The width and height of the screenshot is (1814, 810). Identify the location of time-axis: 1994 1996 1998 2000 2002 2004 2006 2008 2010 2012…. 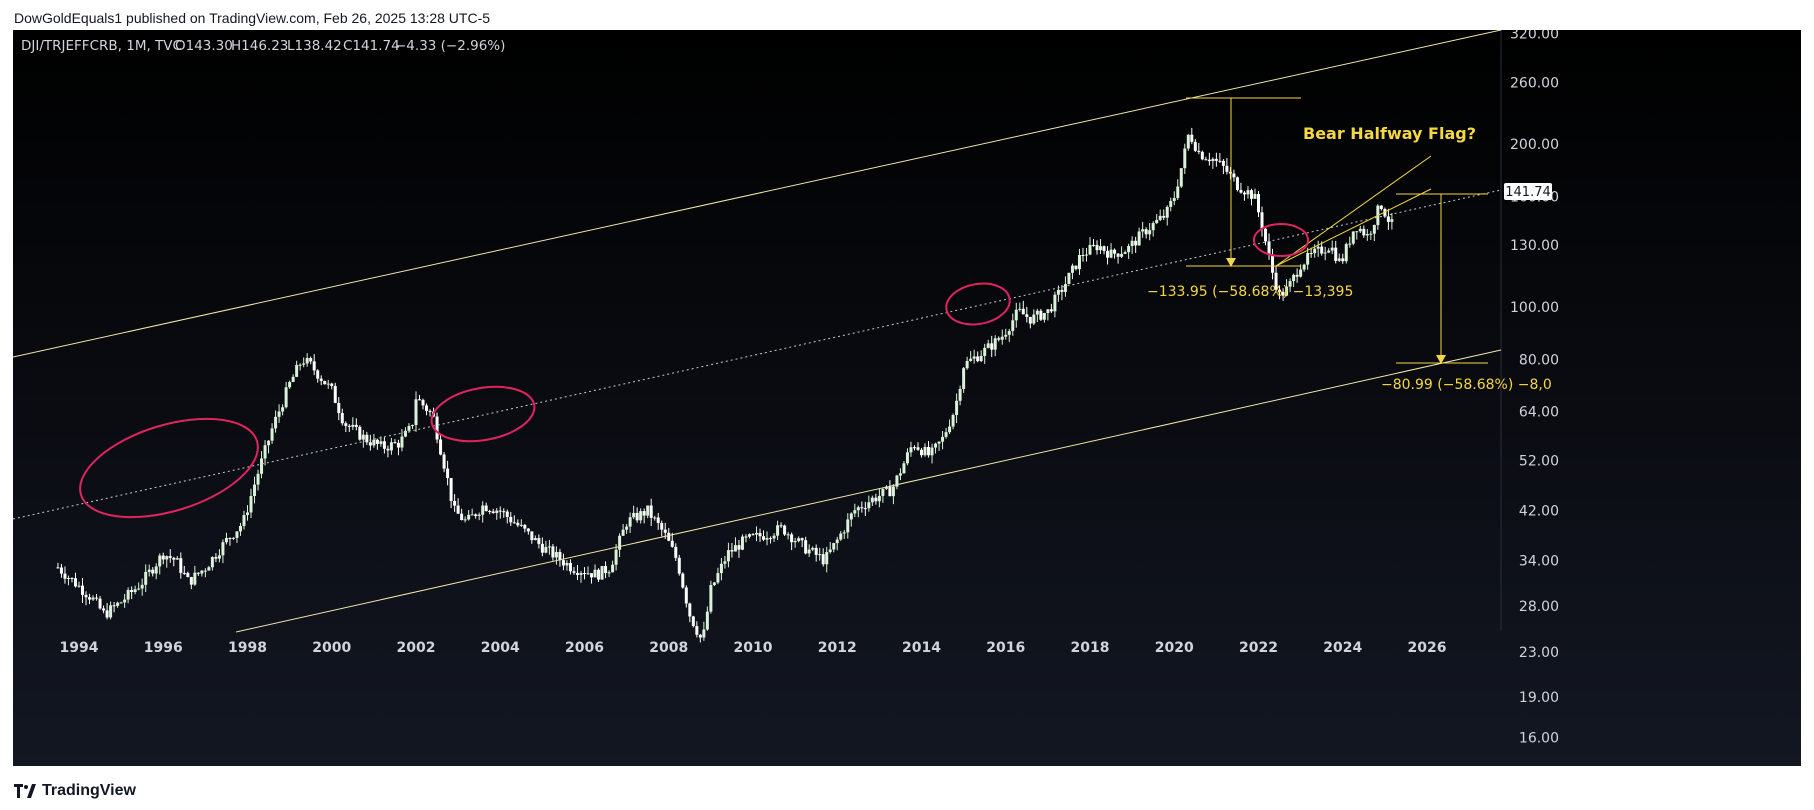
(753, 648).